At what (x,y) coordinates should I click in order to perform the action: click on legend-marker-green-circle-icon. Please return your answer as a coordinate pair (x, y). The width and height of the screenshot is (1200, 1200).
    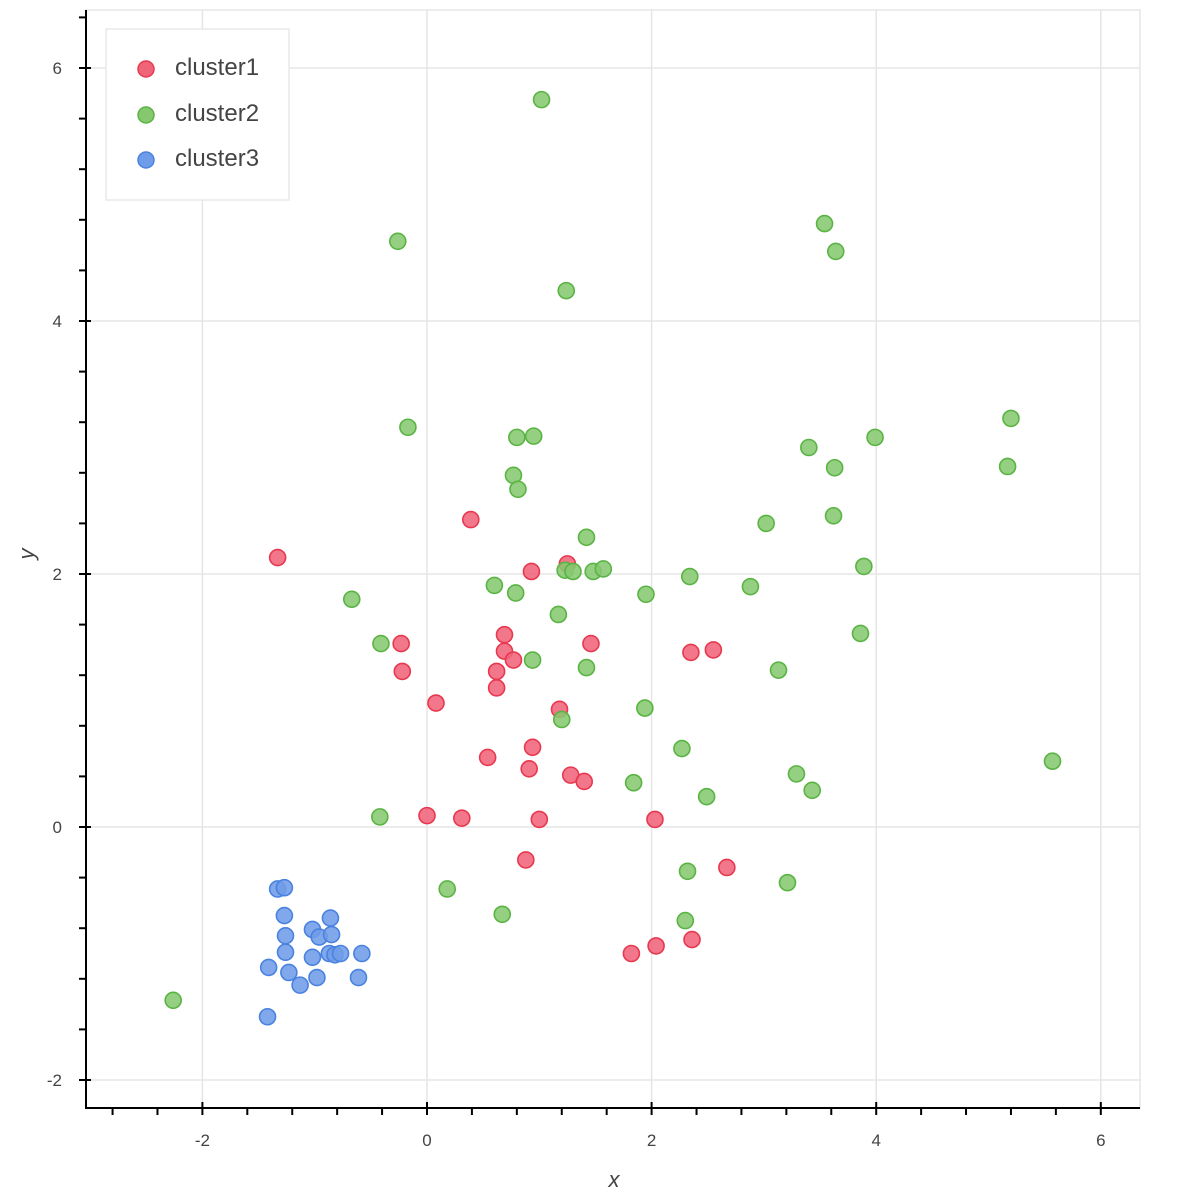
    Looking at the image, I should click on (146, 115).